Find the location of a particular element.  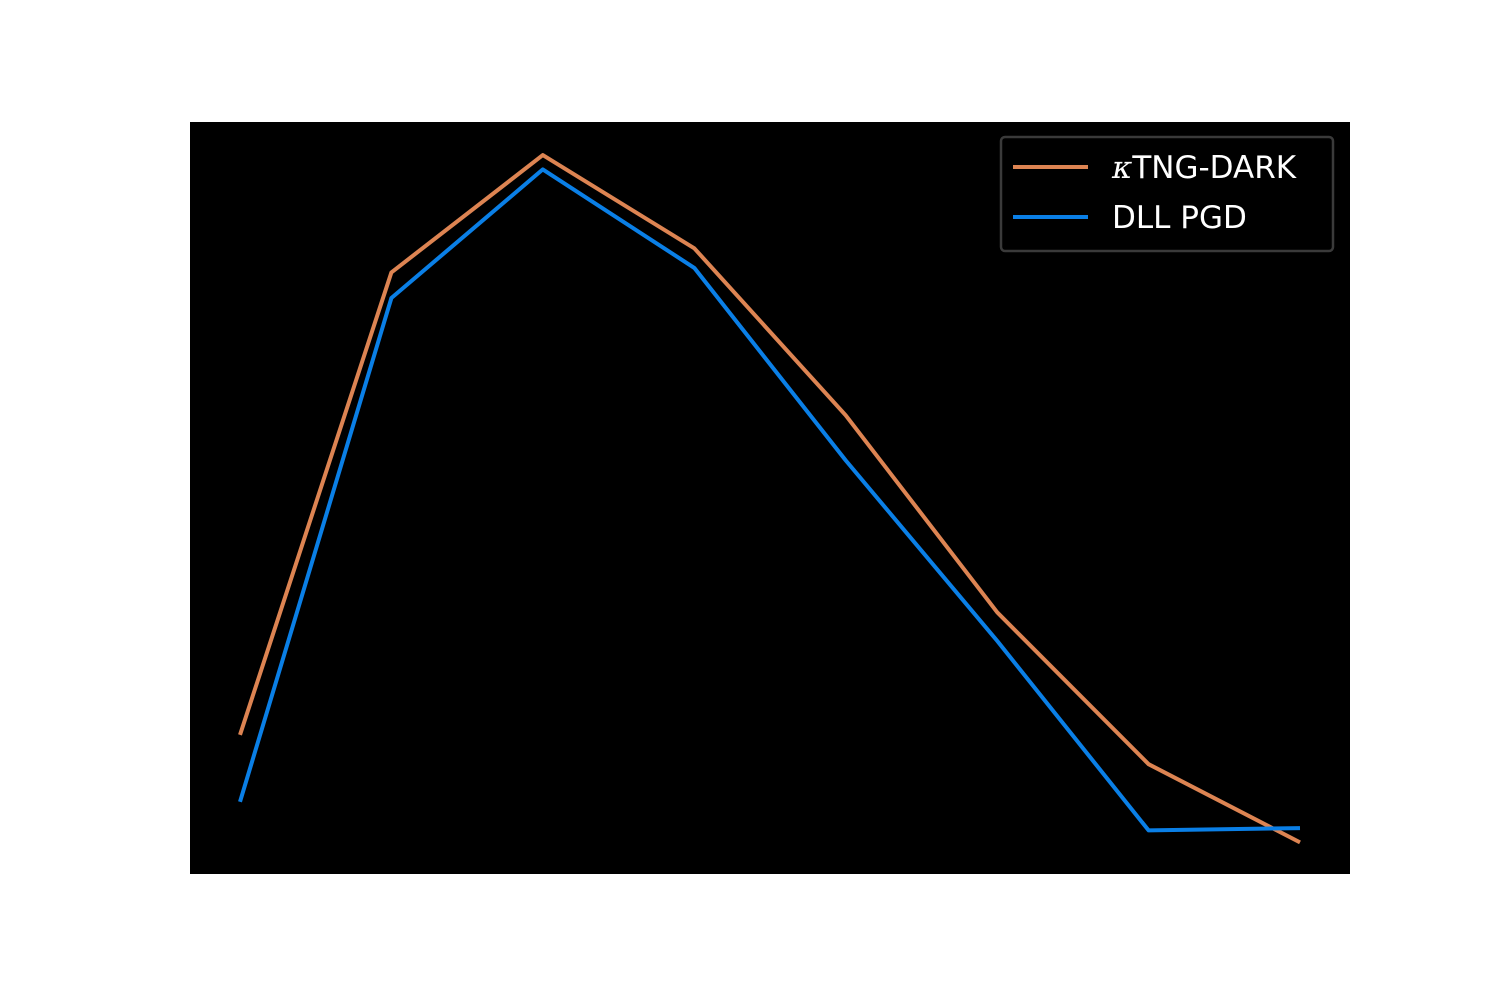

legend: κTNG-DARK DLL PGD is located at coordinates (1167, 194).